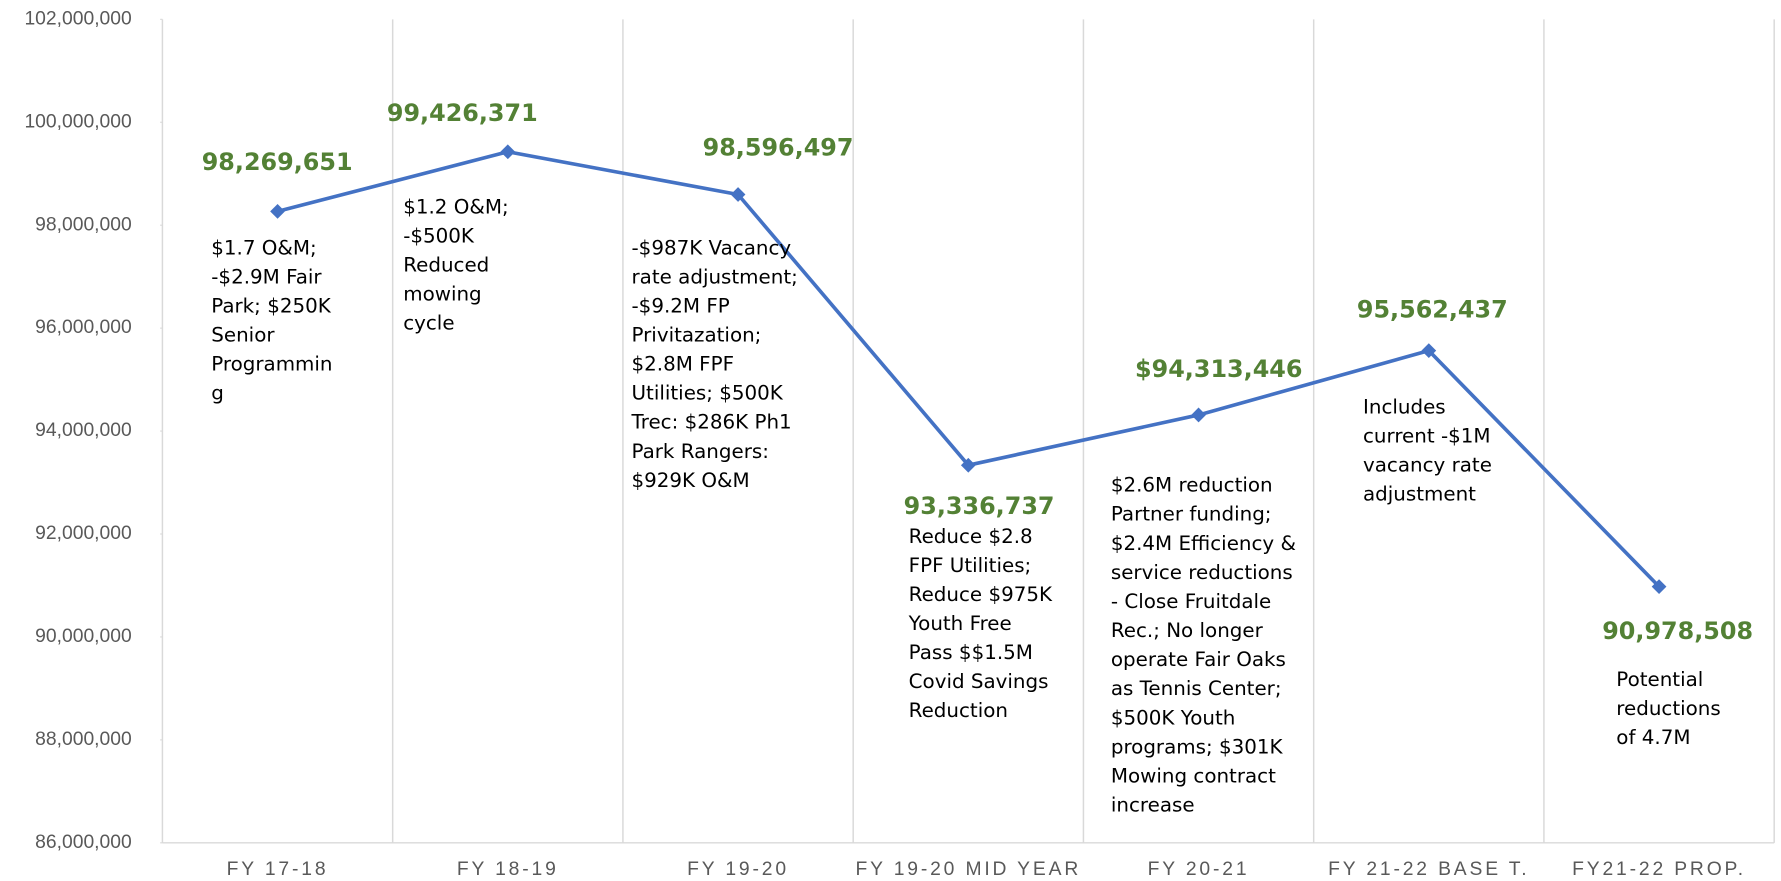 The width and height of the screenshot is (1781, 881). Describe the element at coordinates (1218, 369) in the screenshot. I see `data-label: $94,313,446` at that location.